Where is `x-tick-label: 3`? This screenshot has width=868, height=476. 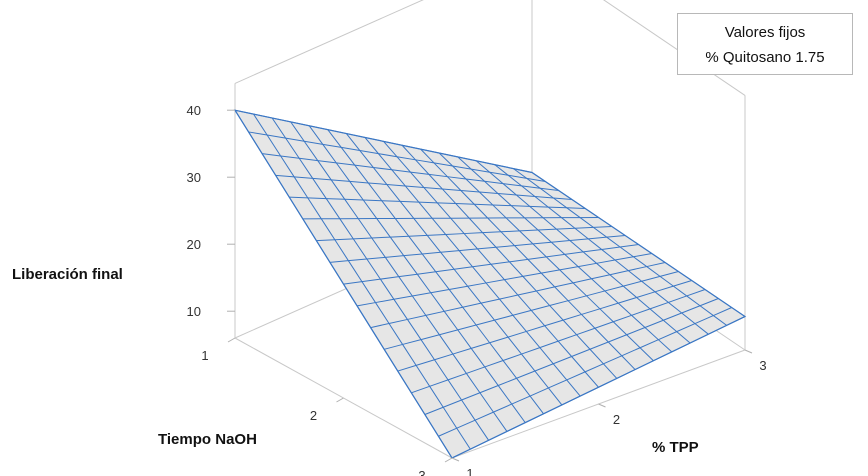 x-tick-label: 3 is located at coordinates (421, 472).